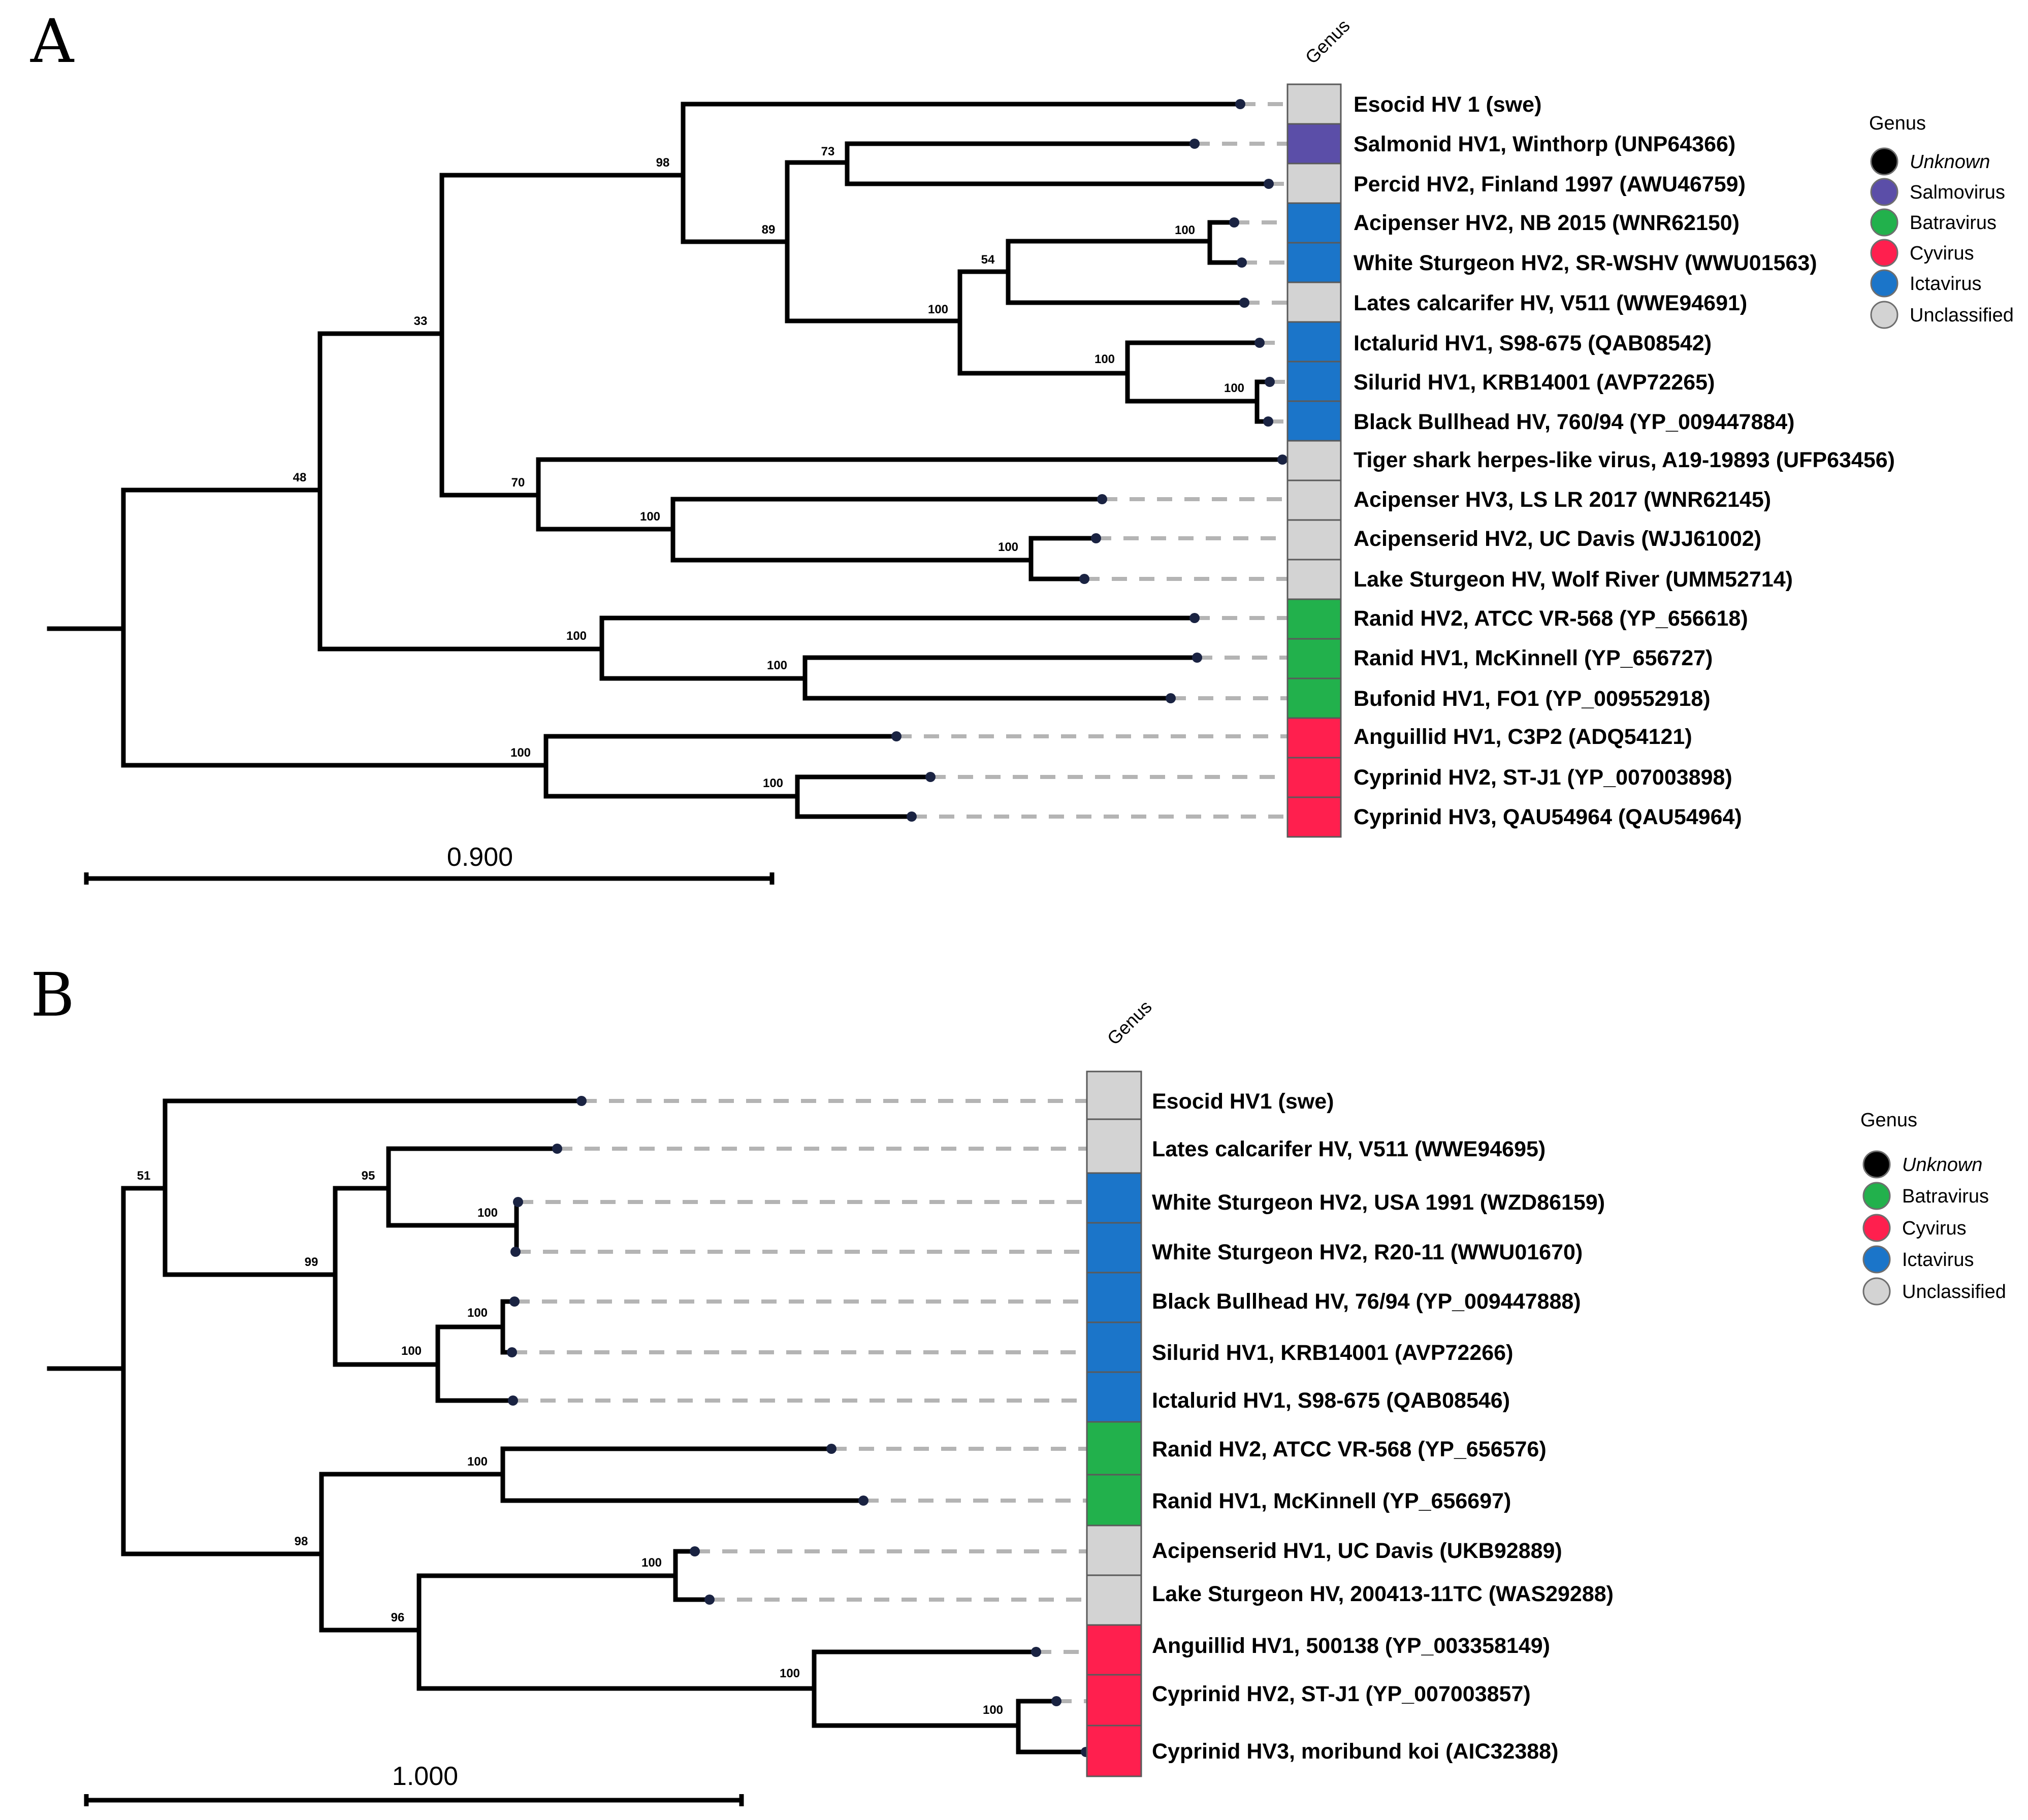 The height and width of the screenshot is (1820, 2028). What do you see at coordinates (1888, 1120) in the screenshot?
I see `legend-title: Genus` at bounding box center [1888, 1120].